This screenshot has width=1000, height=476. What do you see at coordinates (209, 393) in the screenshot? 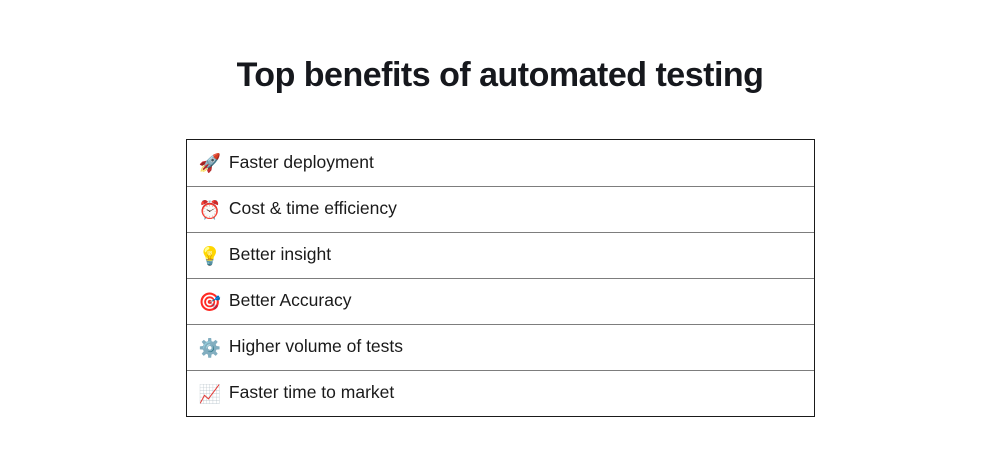
I see `chart-increasing-icon: 📈` at bounding box center [209, 393].